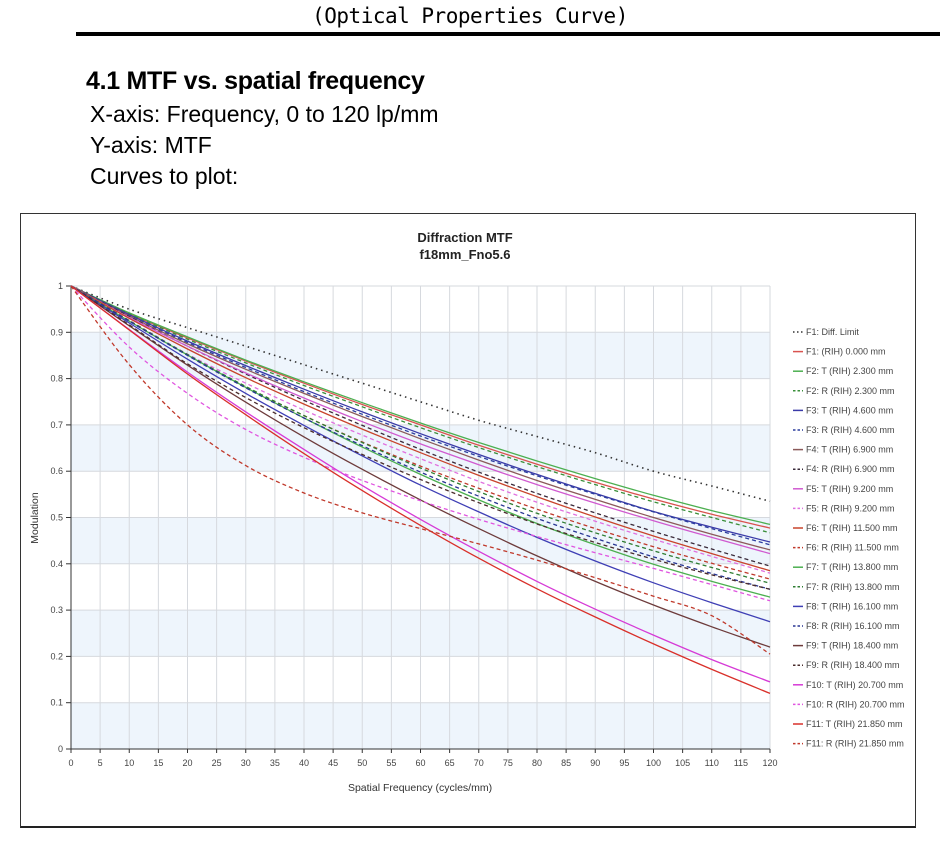  I want to click on legend-item: F10: T (RIH) 20.700 mm, so click(848, 685).